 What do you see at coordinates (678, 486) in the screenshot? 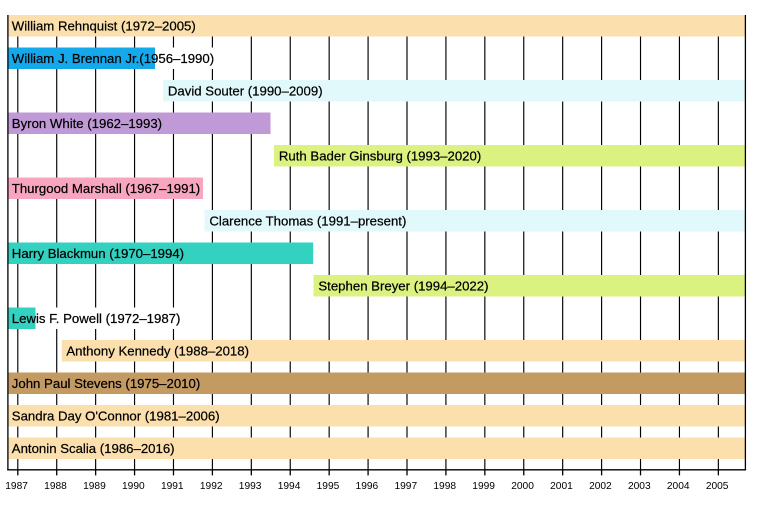
I see `svg-text: 2004` at bounding box center [678, 486].